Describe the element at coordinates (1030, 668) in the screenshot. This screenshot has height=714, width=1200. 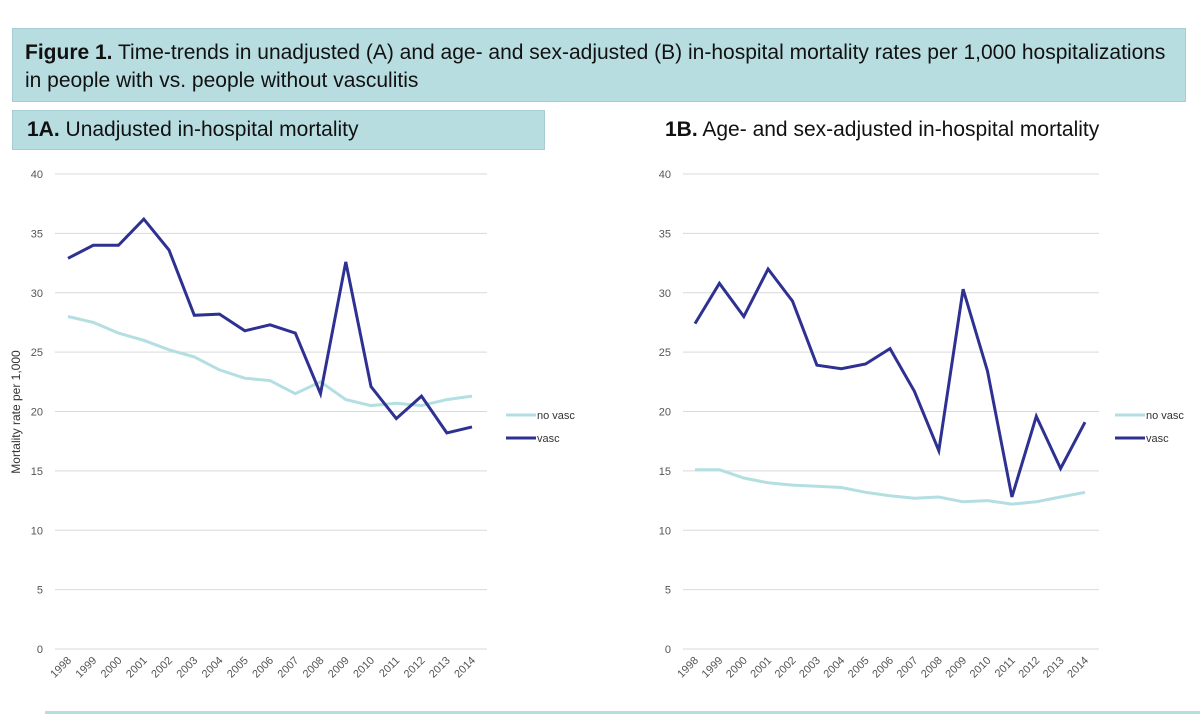
I see `panel-b-xtick-label: 2012` at that location.